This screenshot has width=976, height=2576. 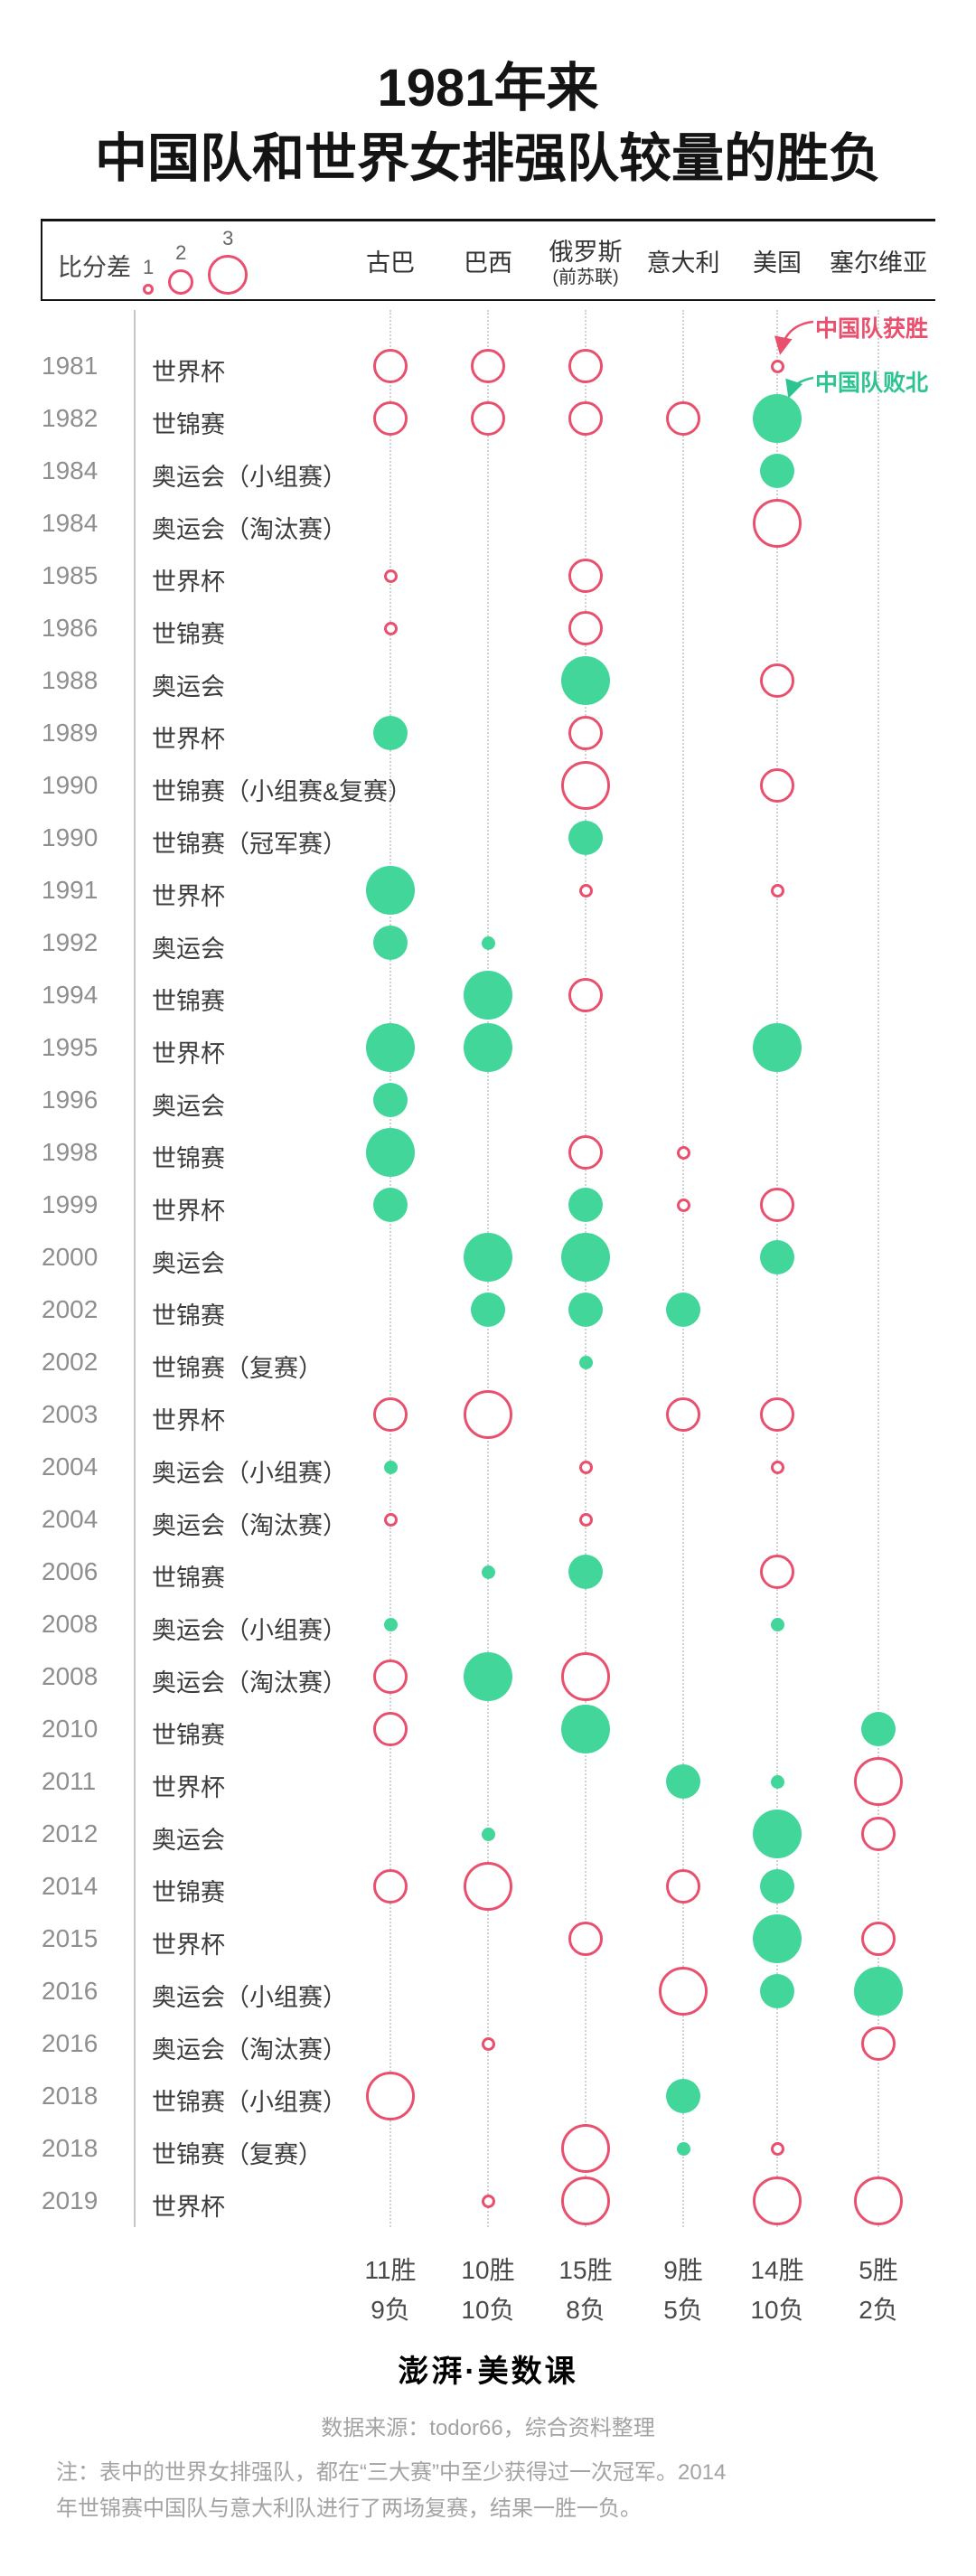 I want to click on row-year: 2010, so click(x=70, y=1729).